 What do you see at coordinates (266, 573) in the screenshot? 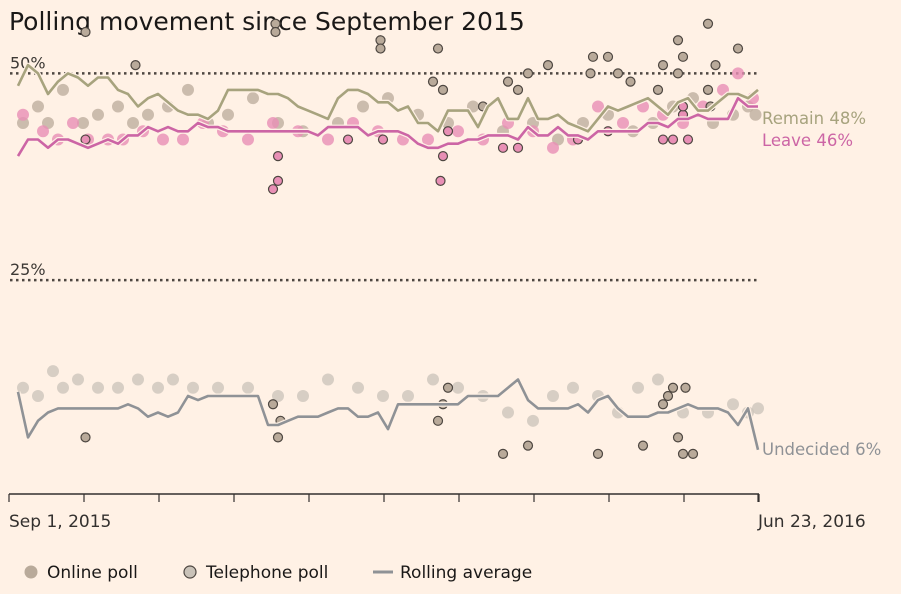
I see `legend-phone-label: Telephone poll` at bounding box center [266, 573].